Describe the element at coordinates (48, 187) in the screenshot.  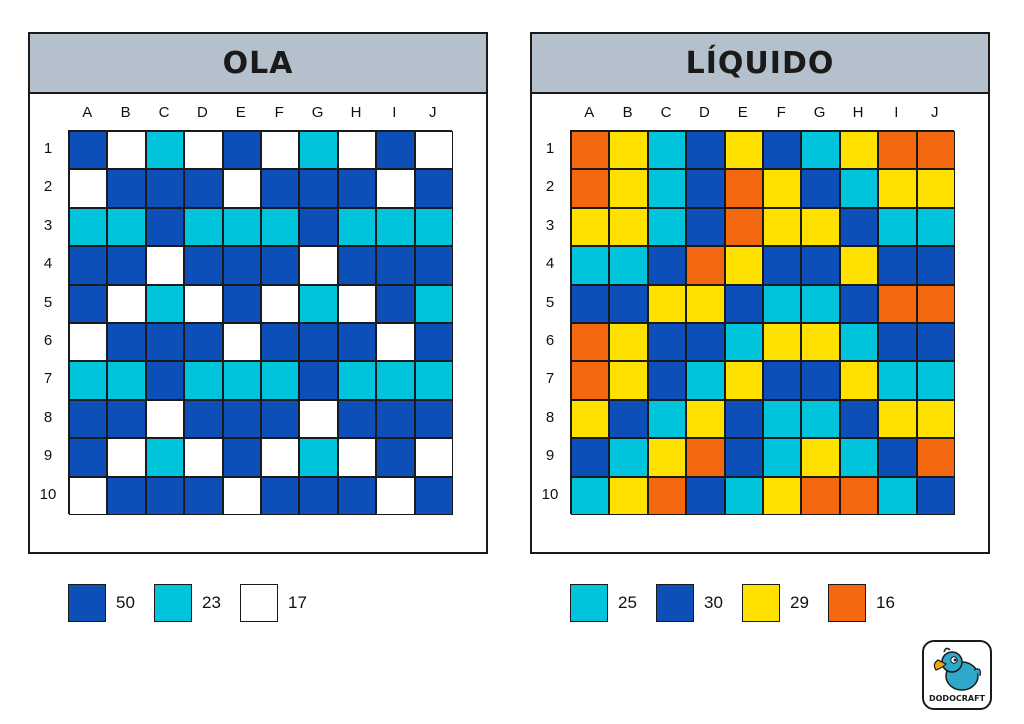
I see `row-label: 2` at that location.